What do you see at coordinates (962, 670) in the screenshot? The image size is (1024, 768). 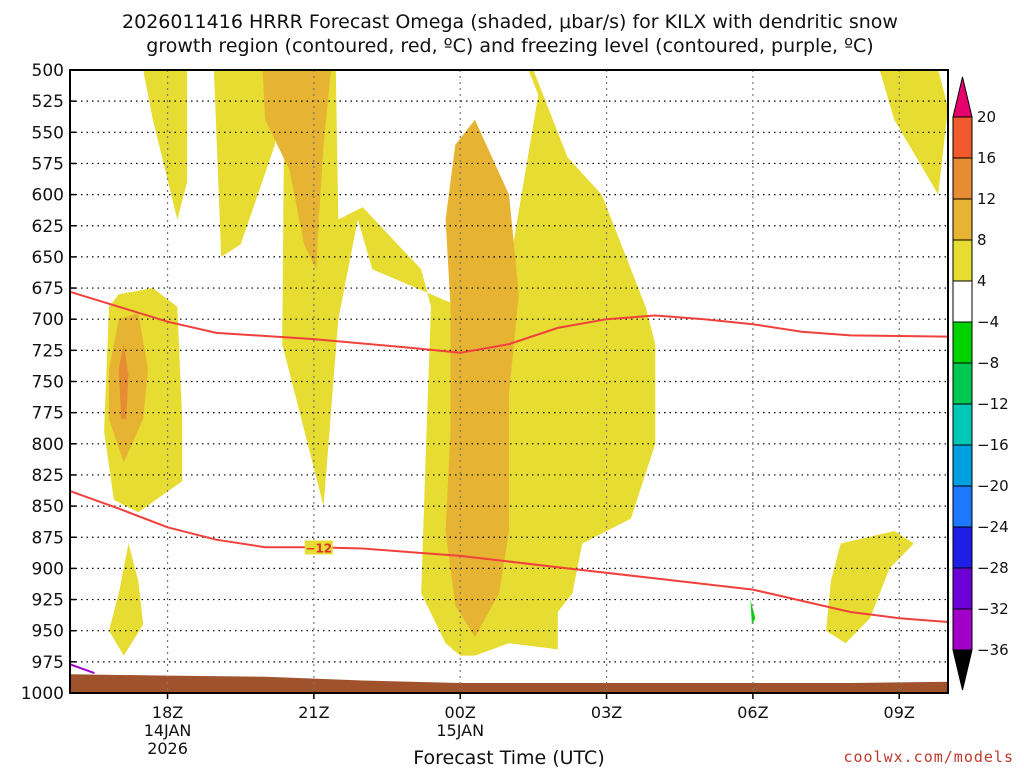 I see `colorbar-bottom-arrow` at bounding box center [962, 670].